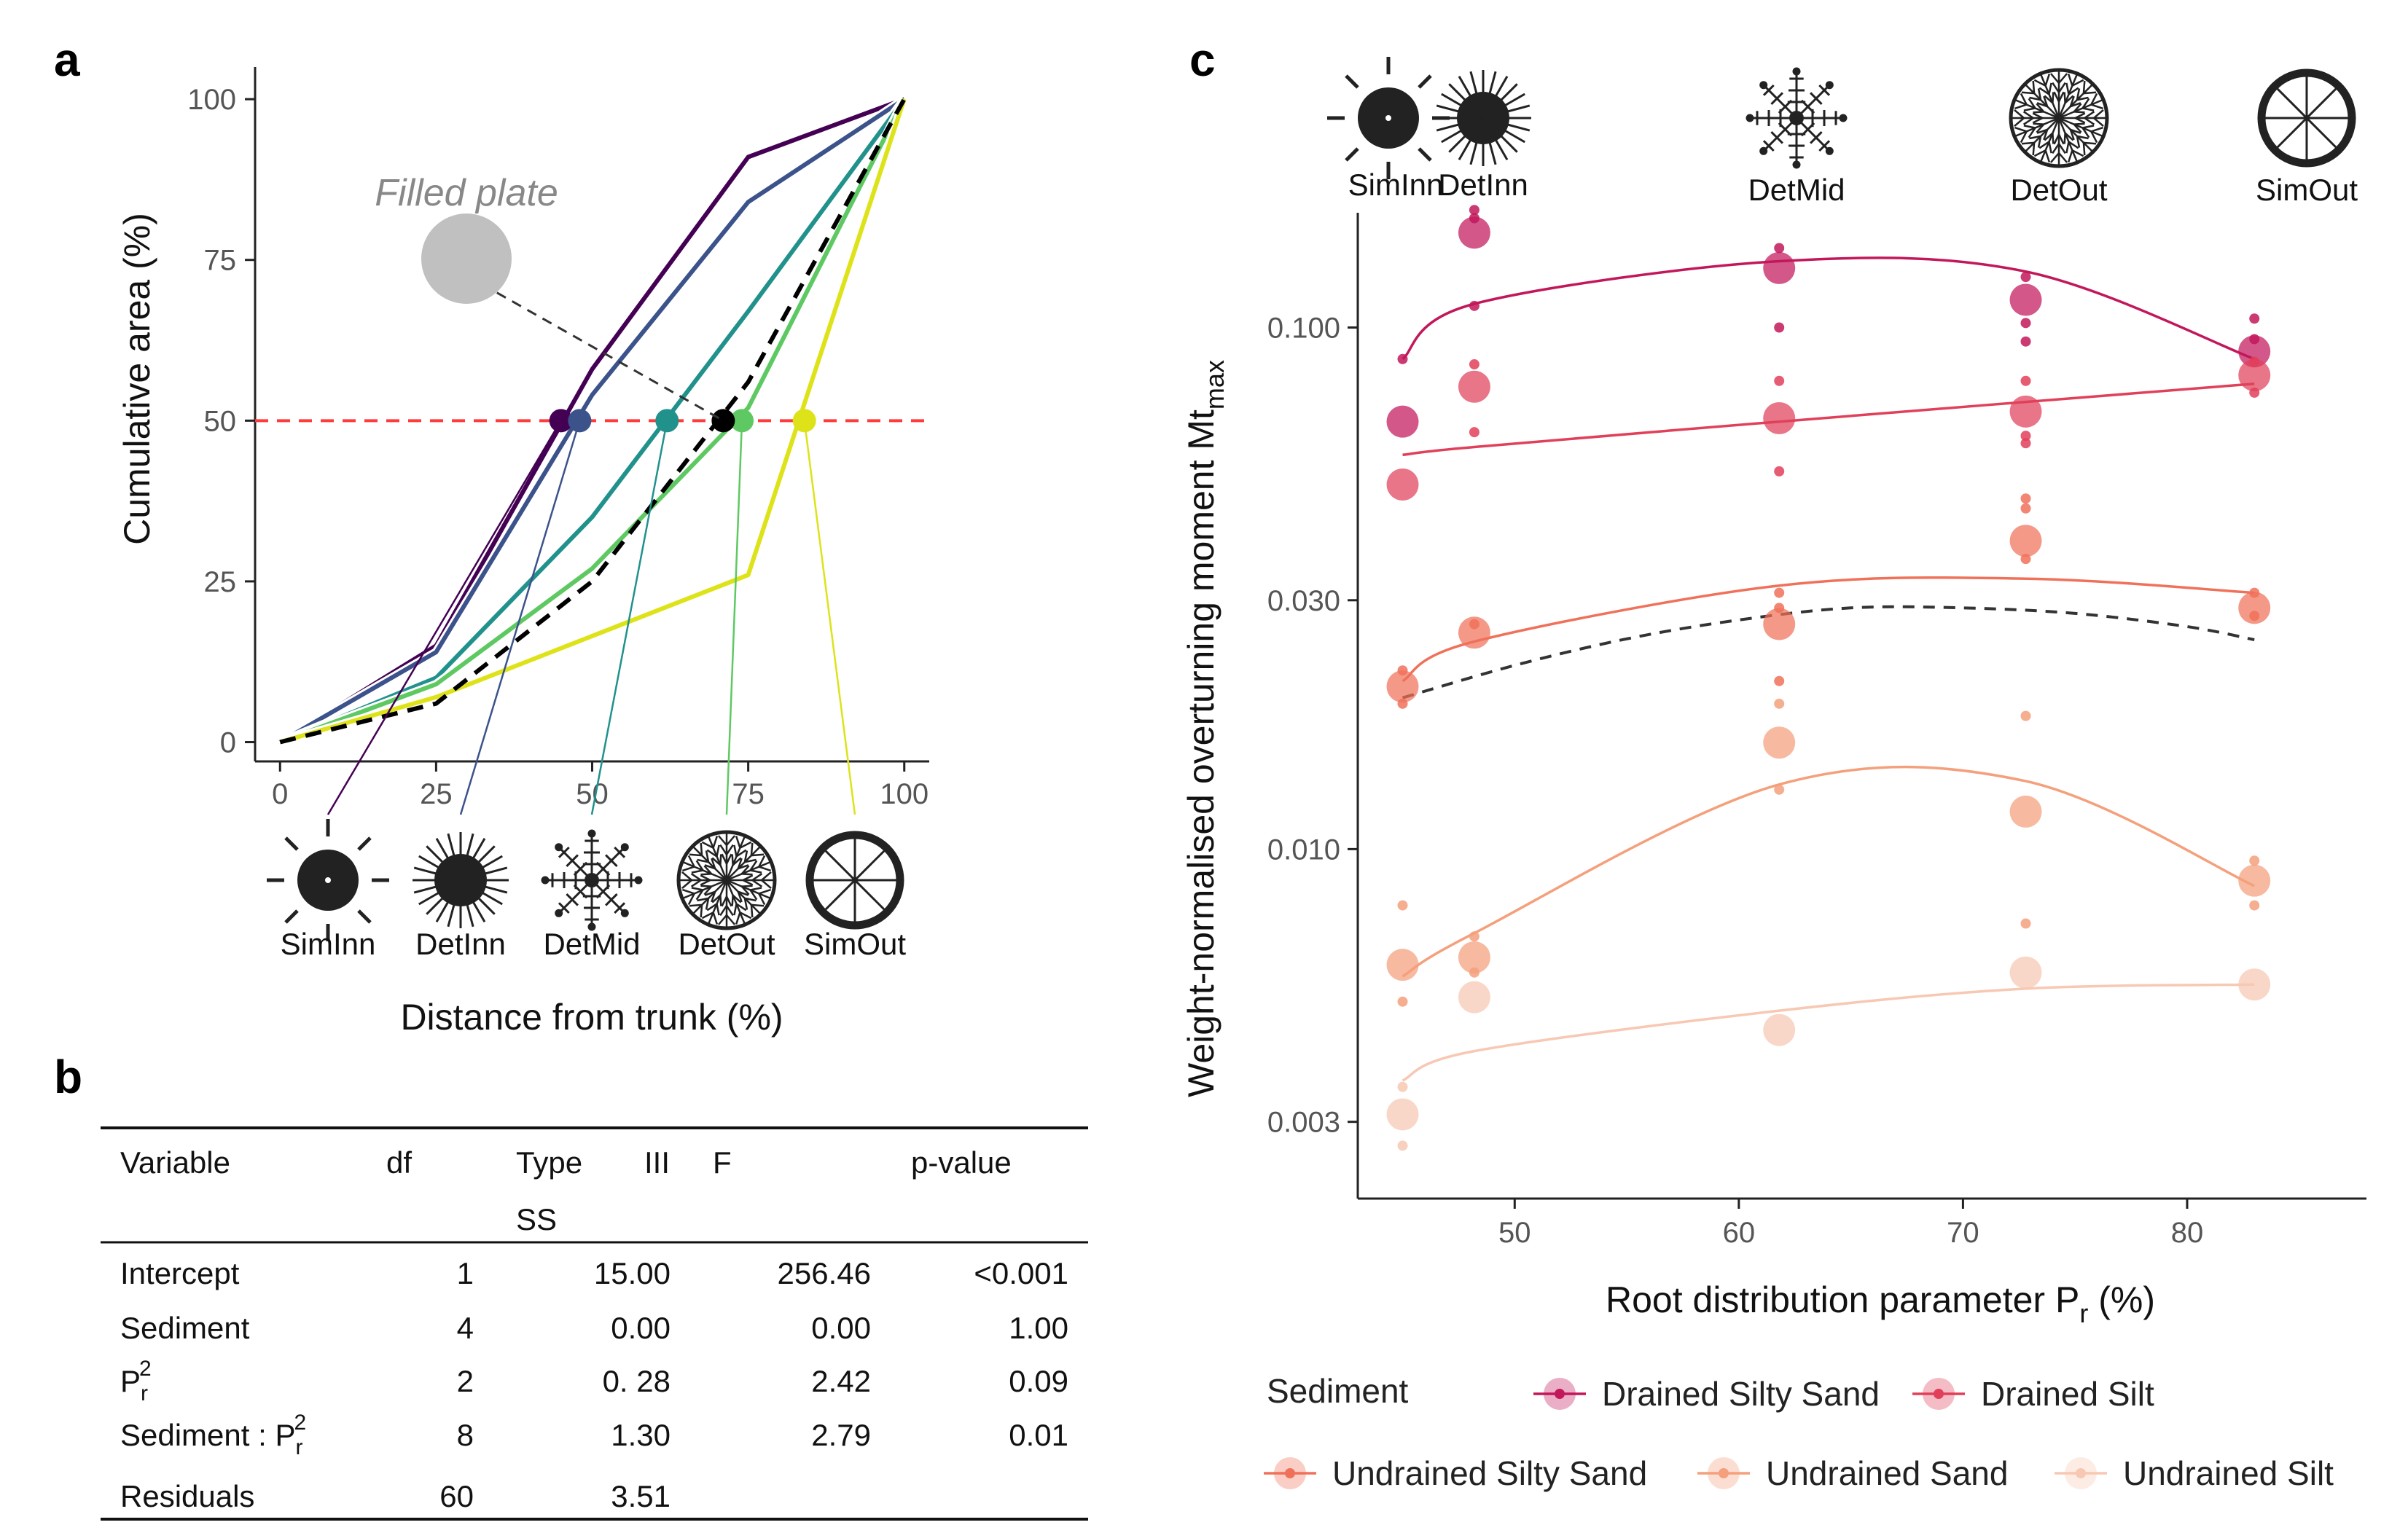 This screenshot has height=1533, width=2408. I want to click on table-cell: <0.001, so click(1021, 1273).